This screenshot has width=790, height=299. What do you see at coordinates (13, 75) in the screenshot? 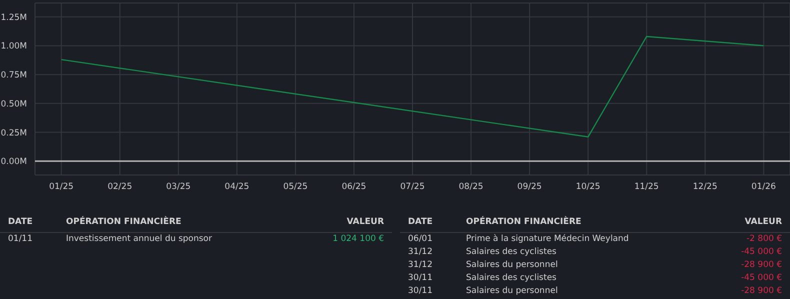
I see `y-tick-label: 0.75M` at bounding box center [13, 75].